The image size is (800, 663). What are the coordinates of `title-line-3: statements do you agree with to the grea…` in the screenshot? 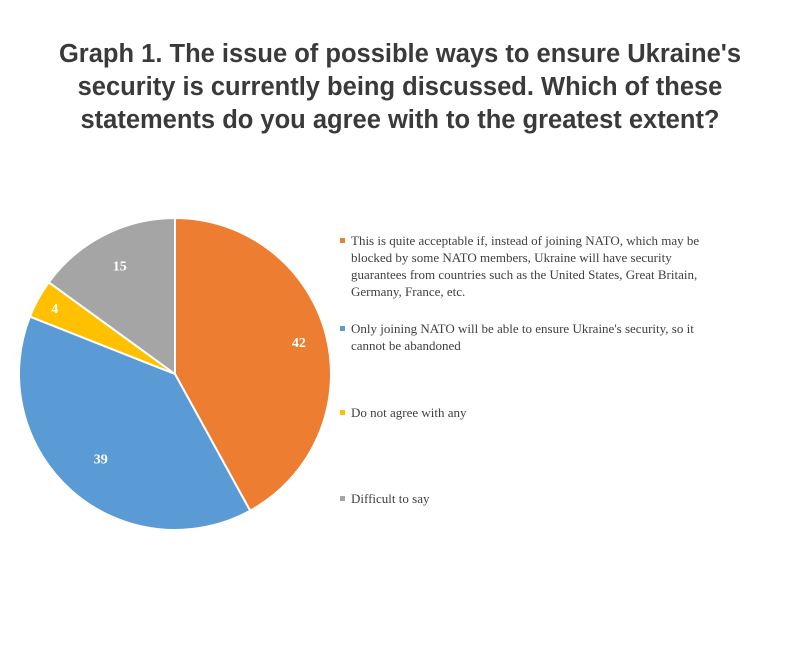 It's located at (400, 120).